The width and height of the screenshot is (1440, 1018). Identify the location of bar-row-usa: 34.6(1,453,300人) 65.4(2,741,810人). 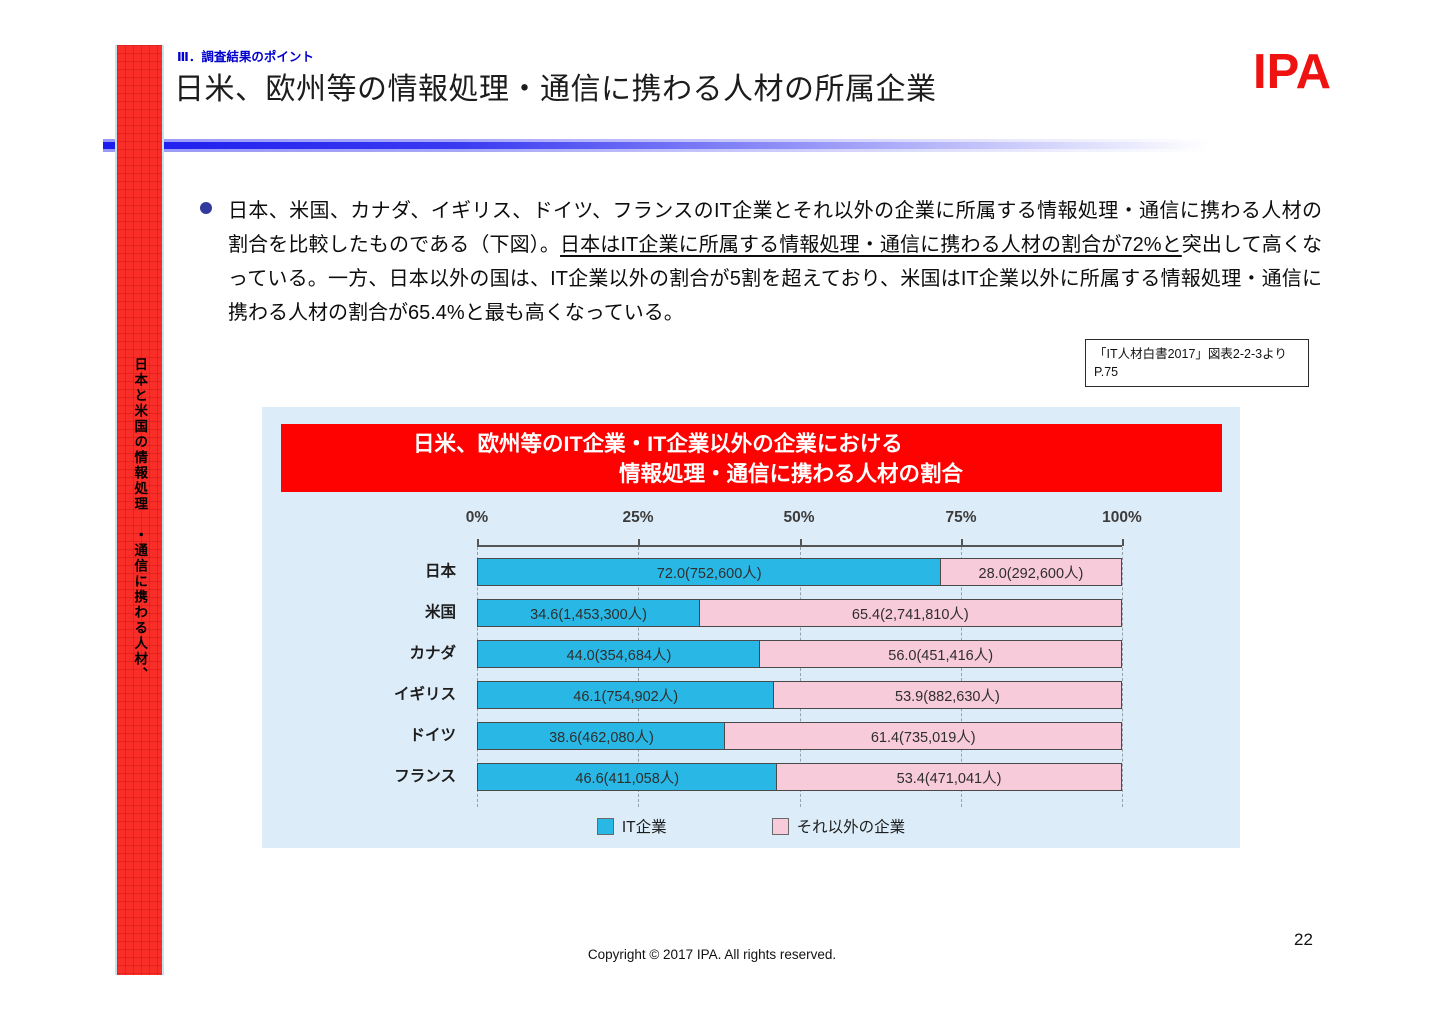
(799, 613).